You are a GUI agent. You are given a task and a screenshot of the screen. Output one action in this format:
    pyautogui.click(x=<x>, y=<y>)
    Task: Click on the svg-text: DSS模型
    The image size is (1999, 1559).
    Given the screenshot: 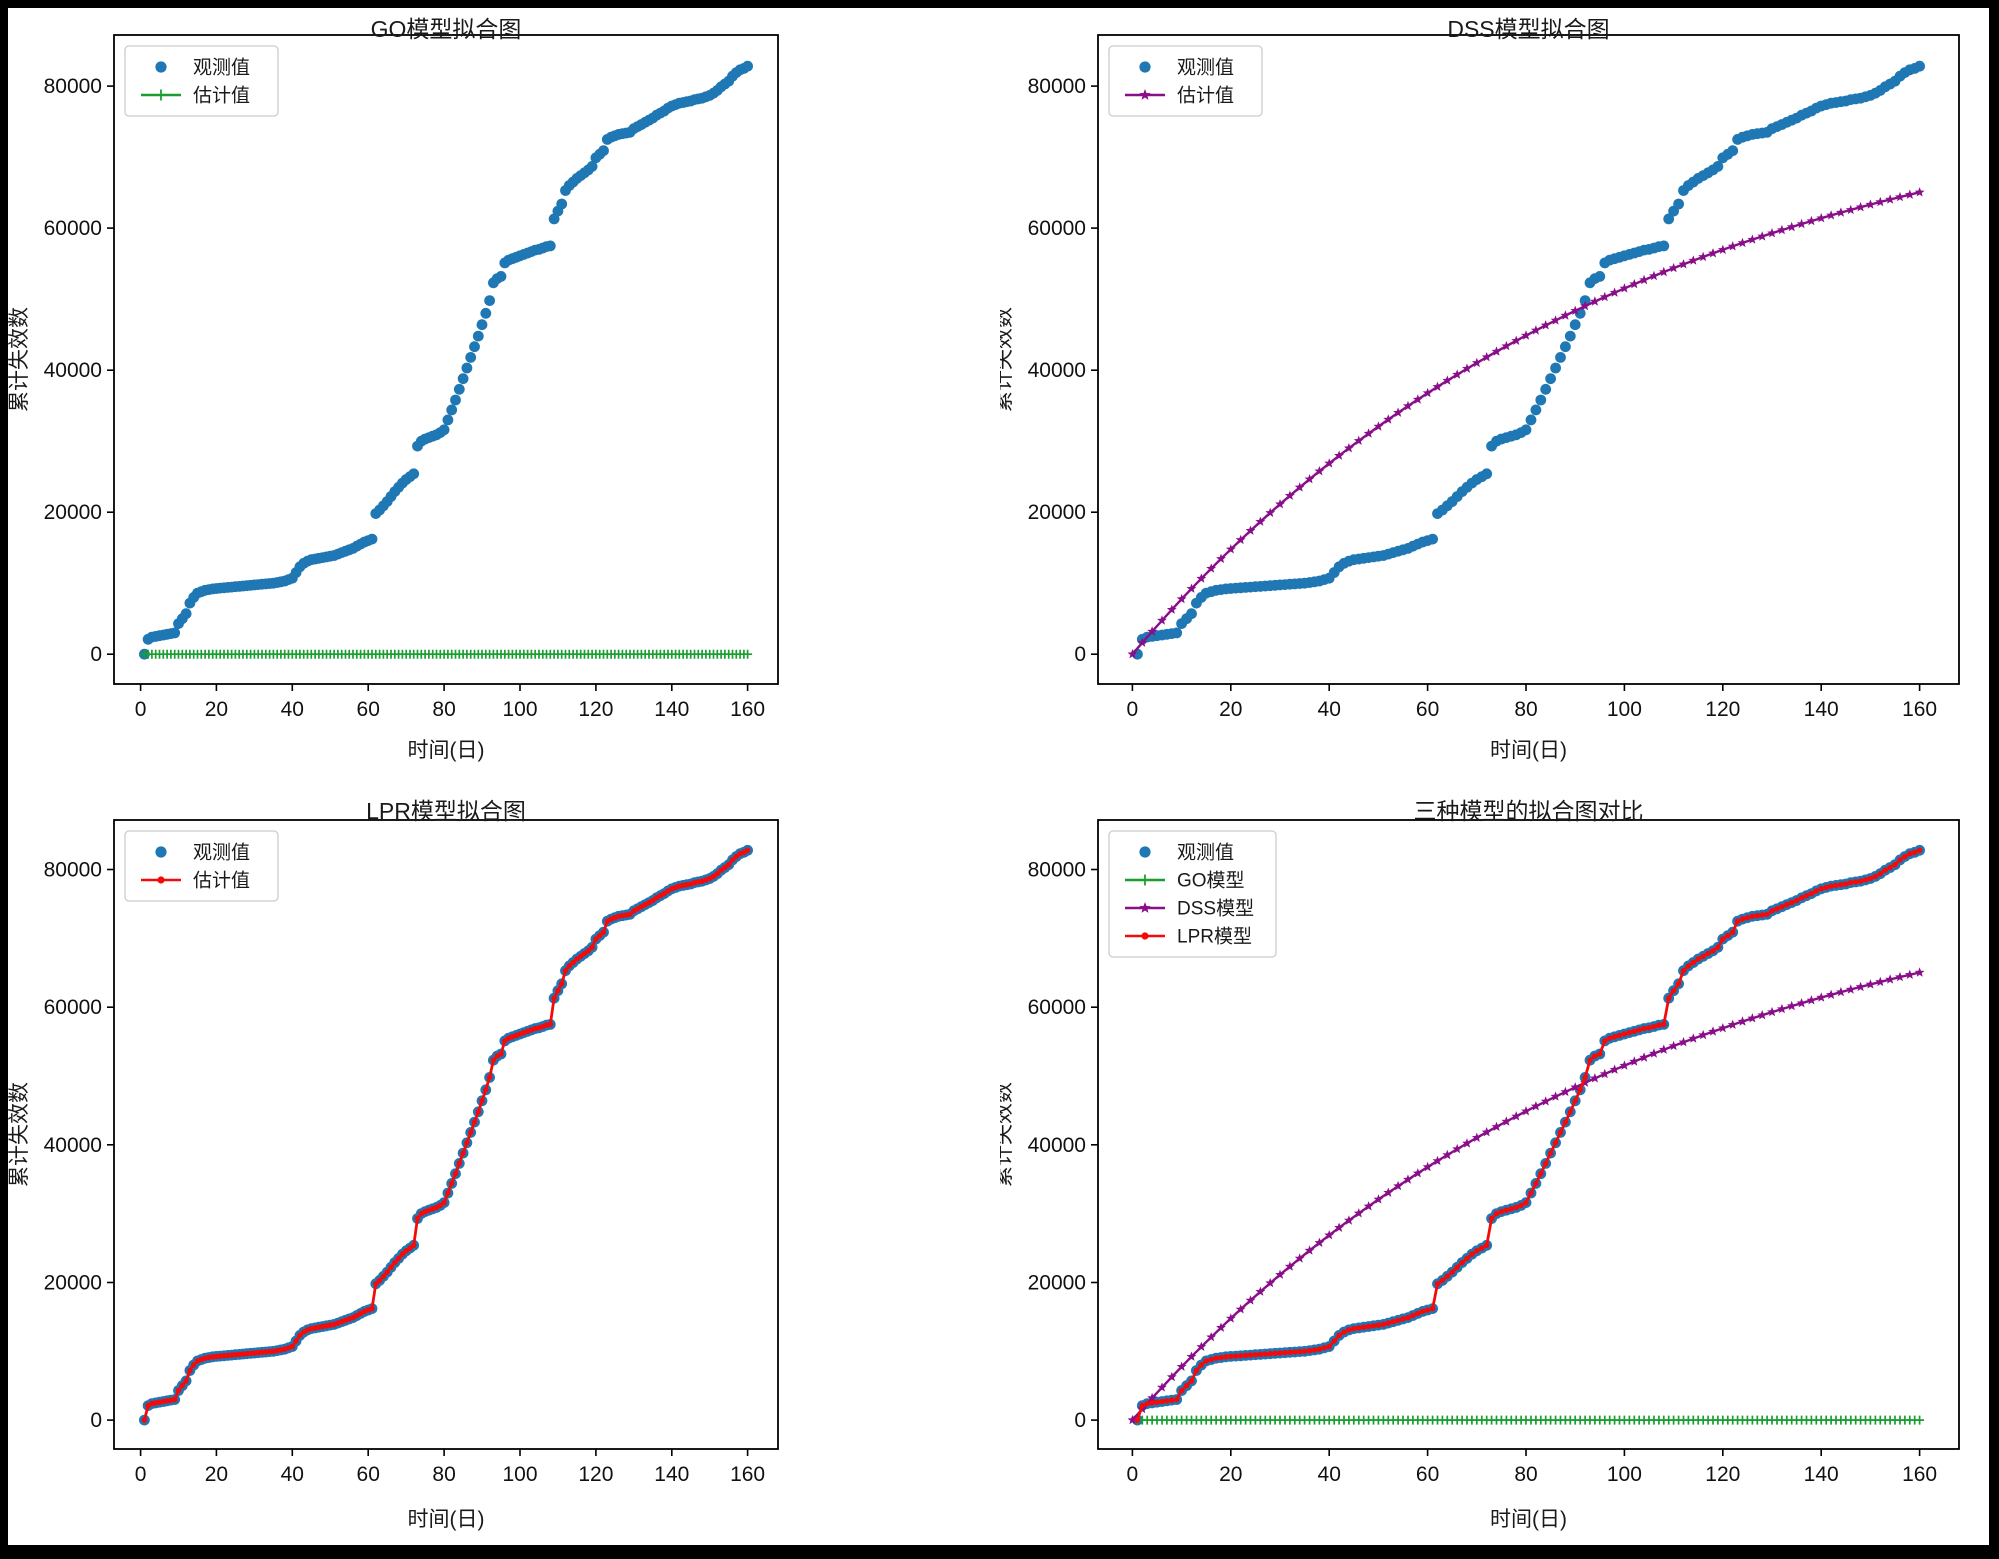 What is the action you would take?
    pyautogui.click(x=1215, y=909)
    